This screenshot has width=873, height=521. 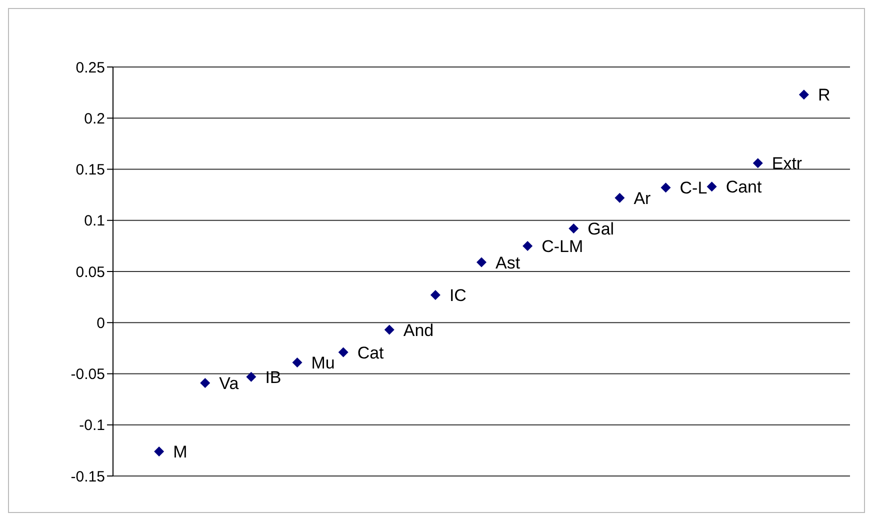 I want to click on y-tick-label: 0, so click(x=100, y=323).